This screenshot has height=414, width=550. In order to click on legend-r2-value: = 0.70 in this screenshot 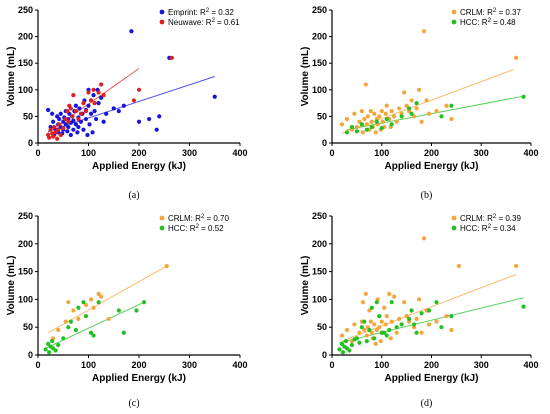, I will do `click(216, 218)`.